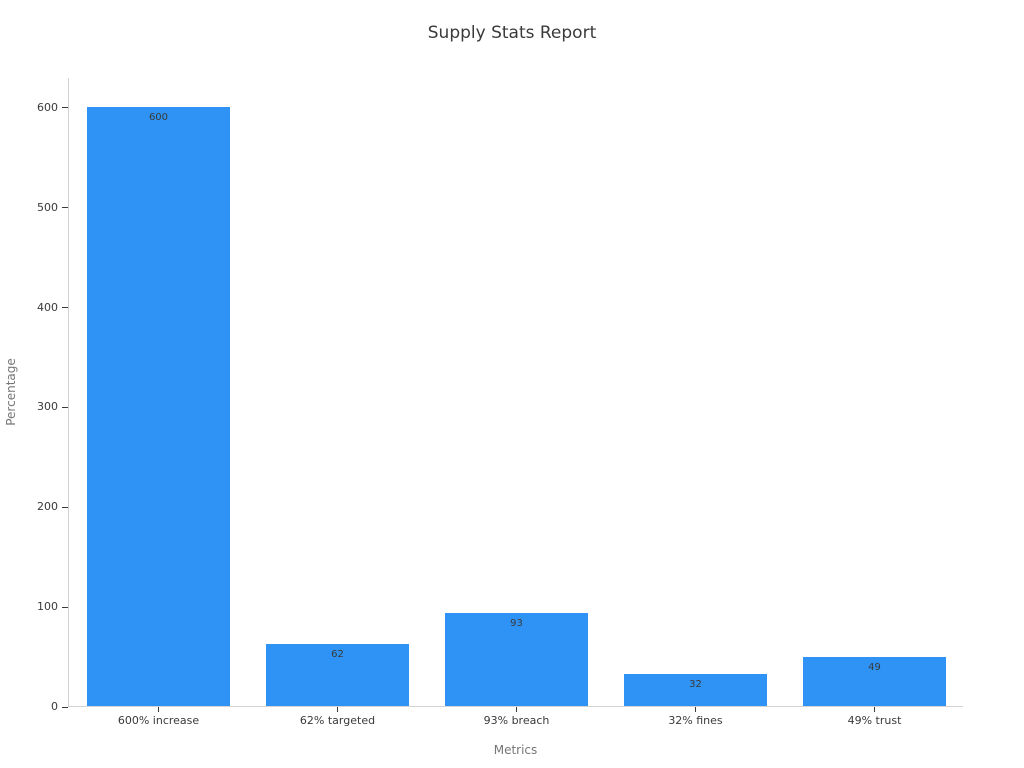 This screenshot has height=768, width=1024. Describe the element at coordinates (337, 720) in the screenshot. I see `x-tick-label: 62% targeted` at that location.